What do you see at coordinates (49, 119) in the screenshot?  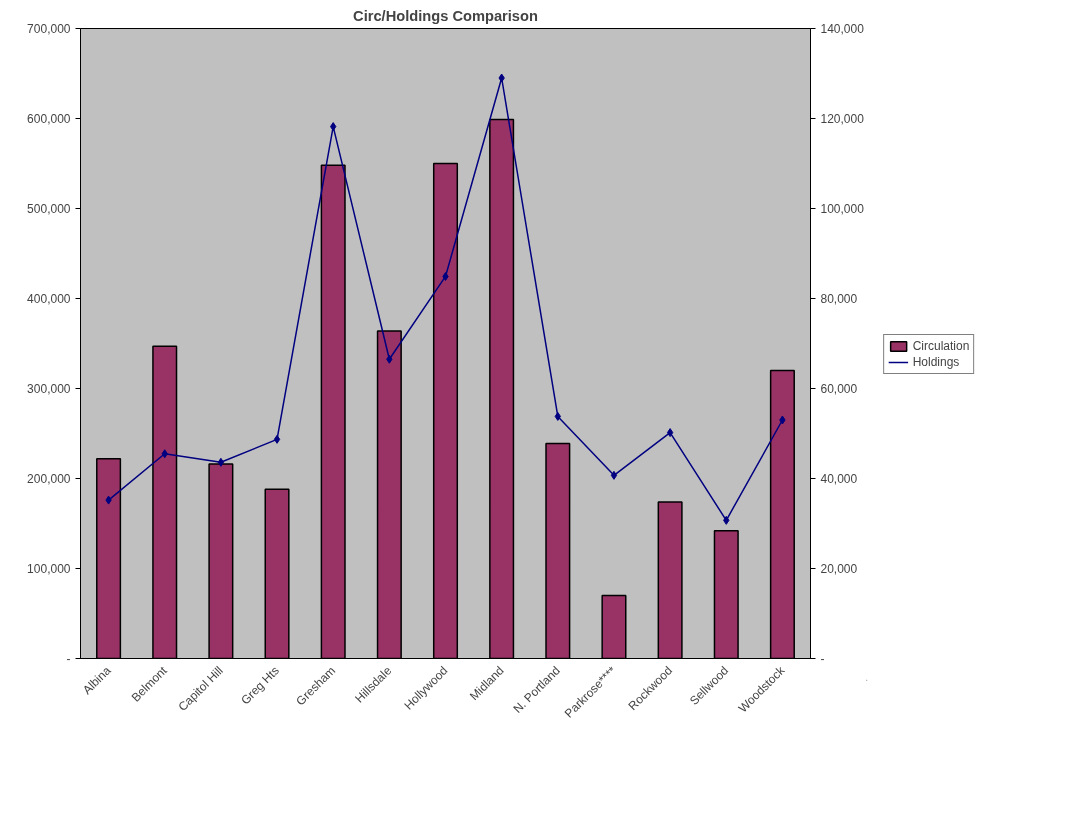 I see `y-tick-label: 600,000` at bounding box center [49, 119].